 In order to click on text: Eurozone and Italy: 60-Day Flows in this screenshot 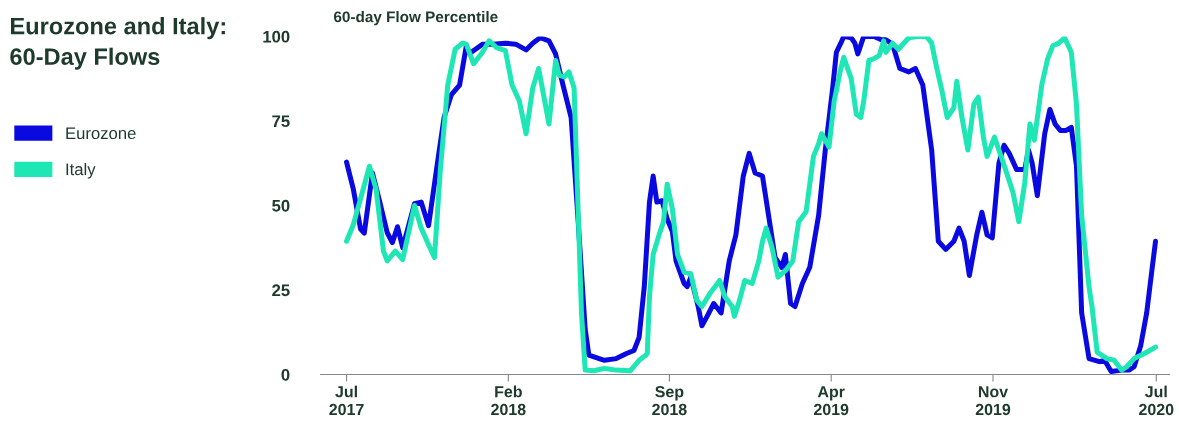, I will do `click(117, 43)`.